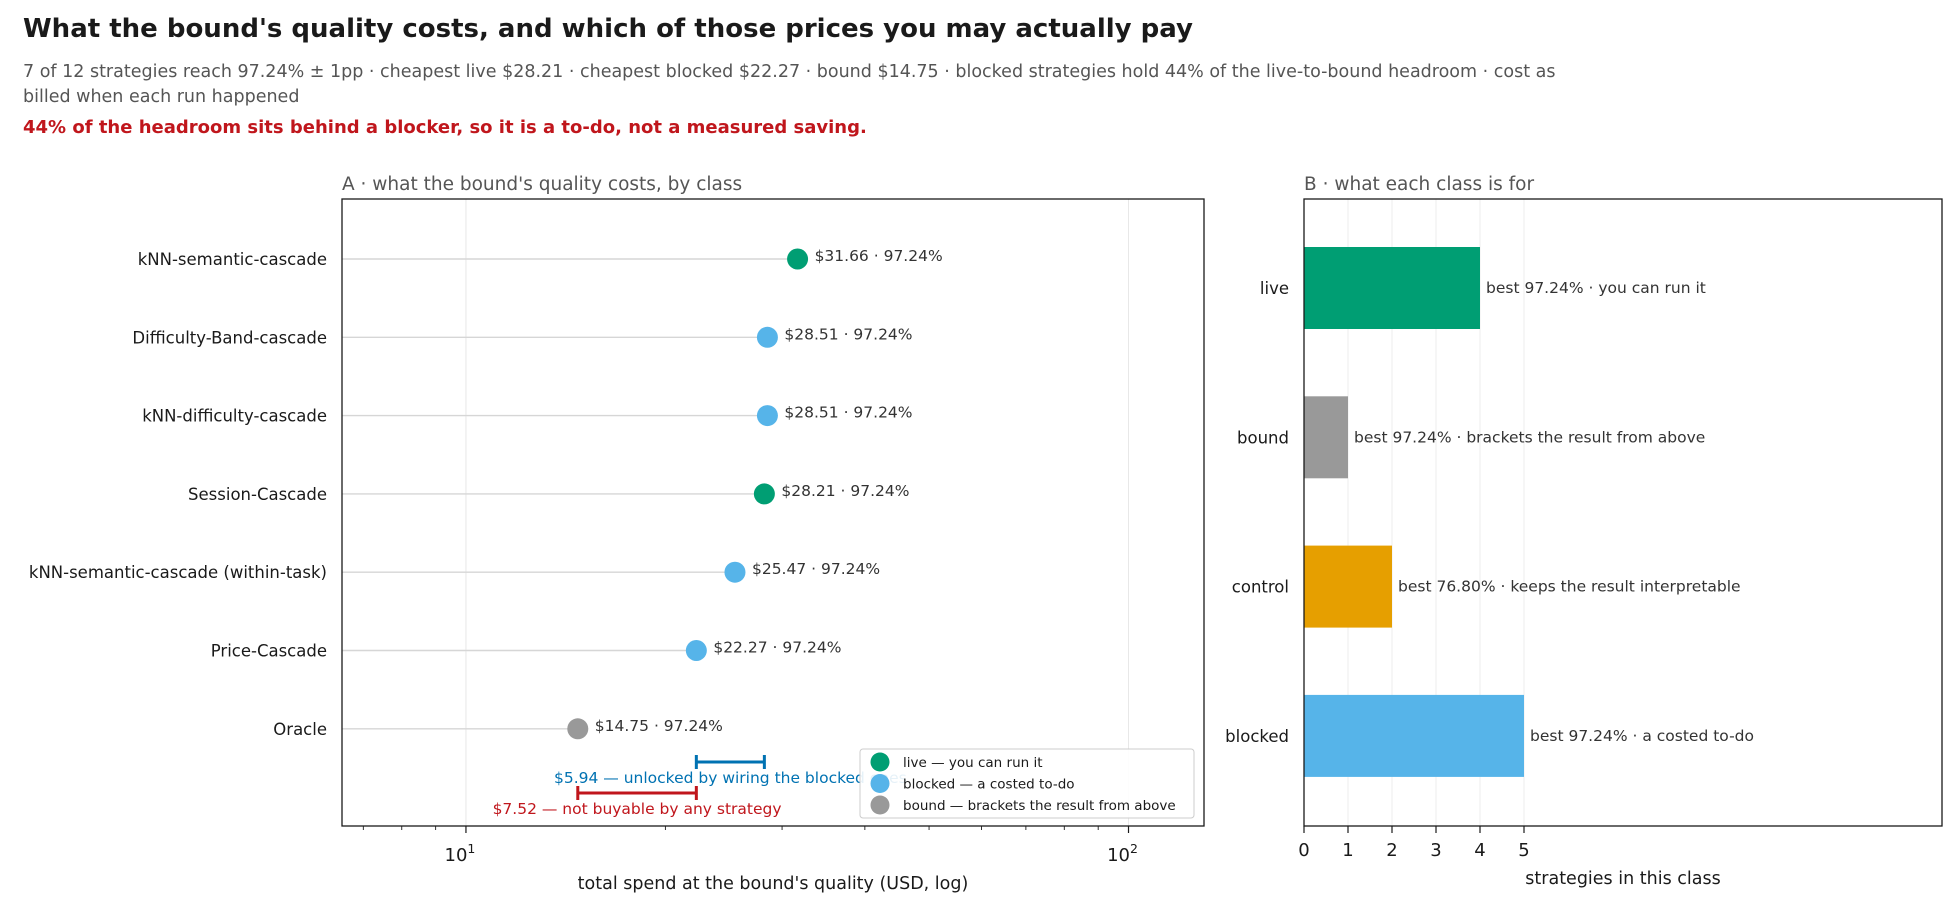 The width and height of the screenshot is (1950, 900). What do you see at coordinates (880, 762) in the screenshot?
I see `legend-marker-live` at bounding box center [880, 762].